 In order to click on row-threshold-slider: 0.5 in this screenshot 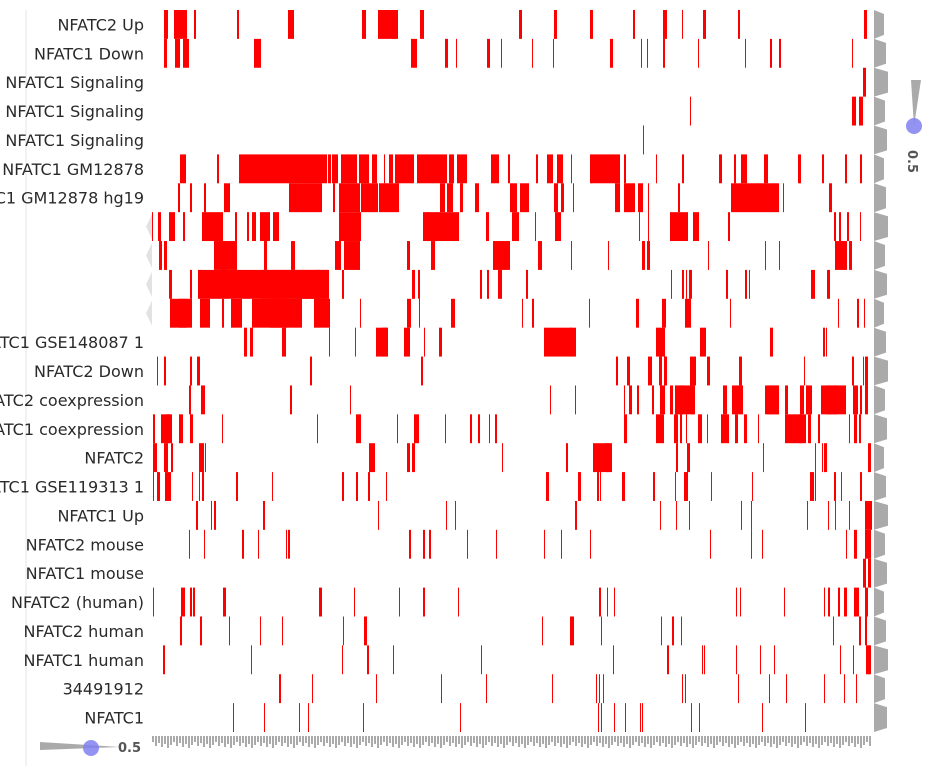, I will do `click(913, 126)`.